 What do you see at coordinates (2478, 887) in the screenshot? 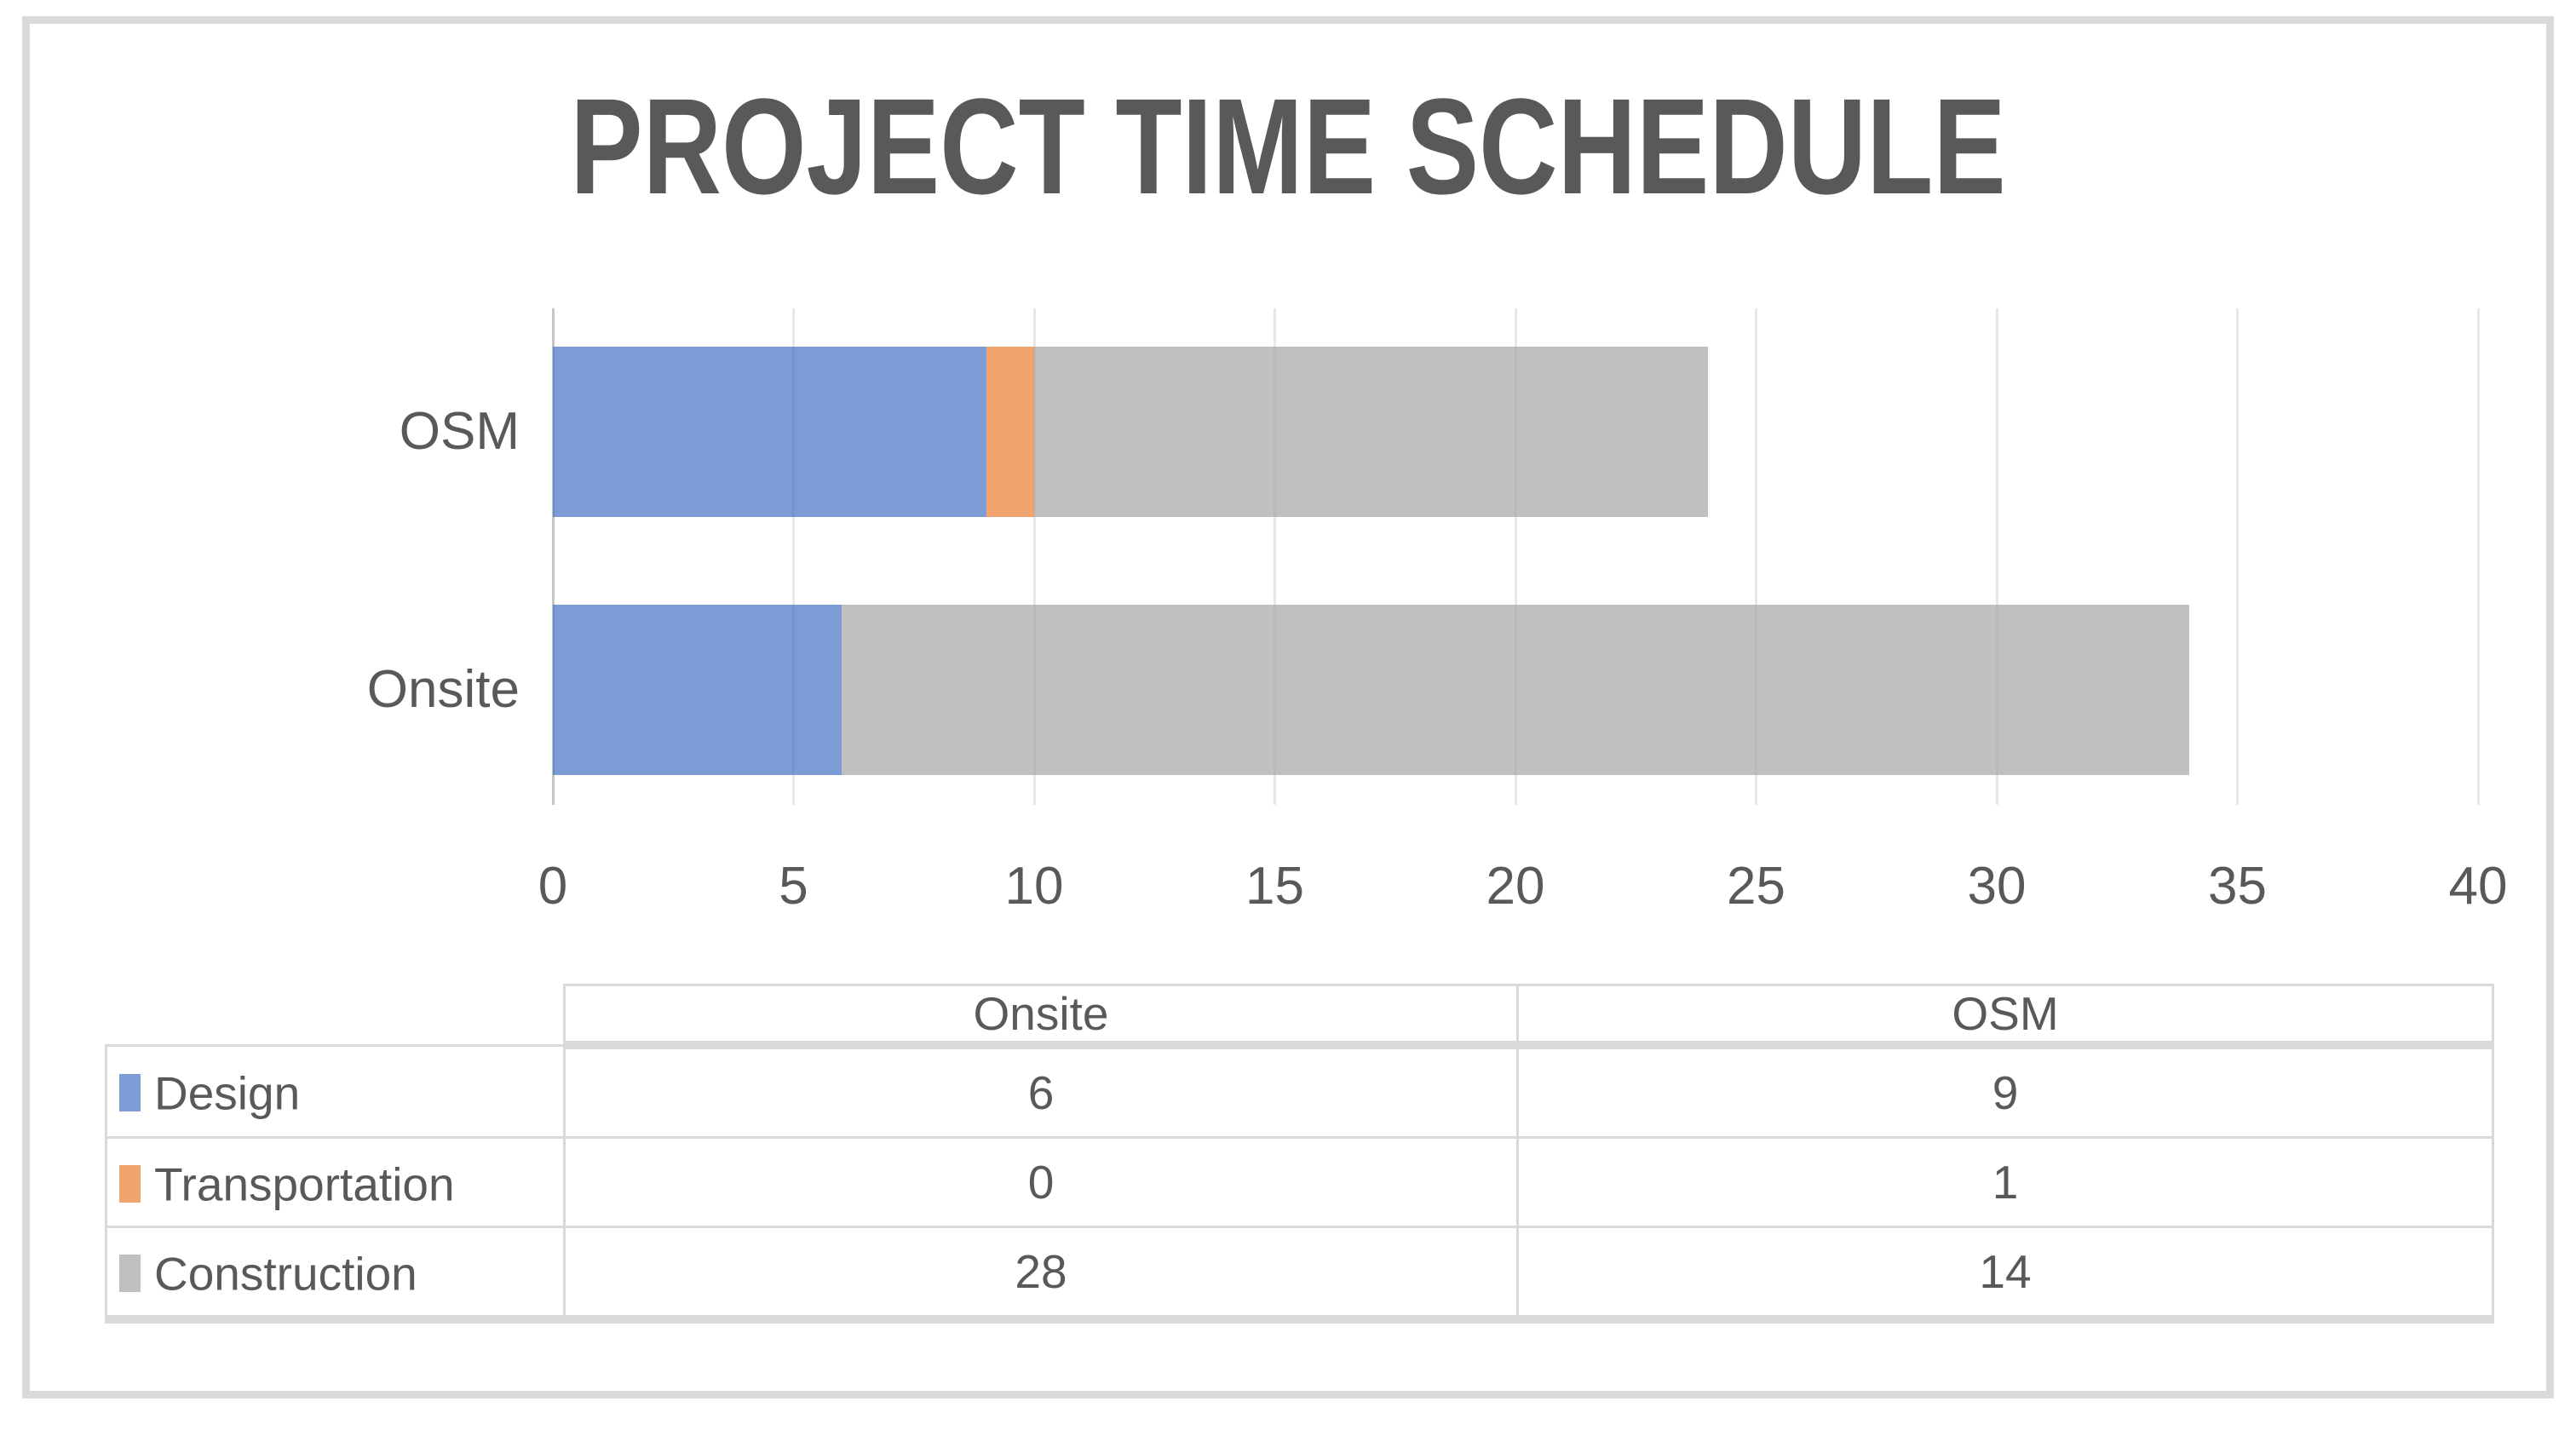
I see `x-axis-tick-label: 40` at bounding box center [2478, 887].